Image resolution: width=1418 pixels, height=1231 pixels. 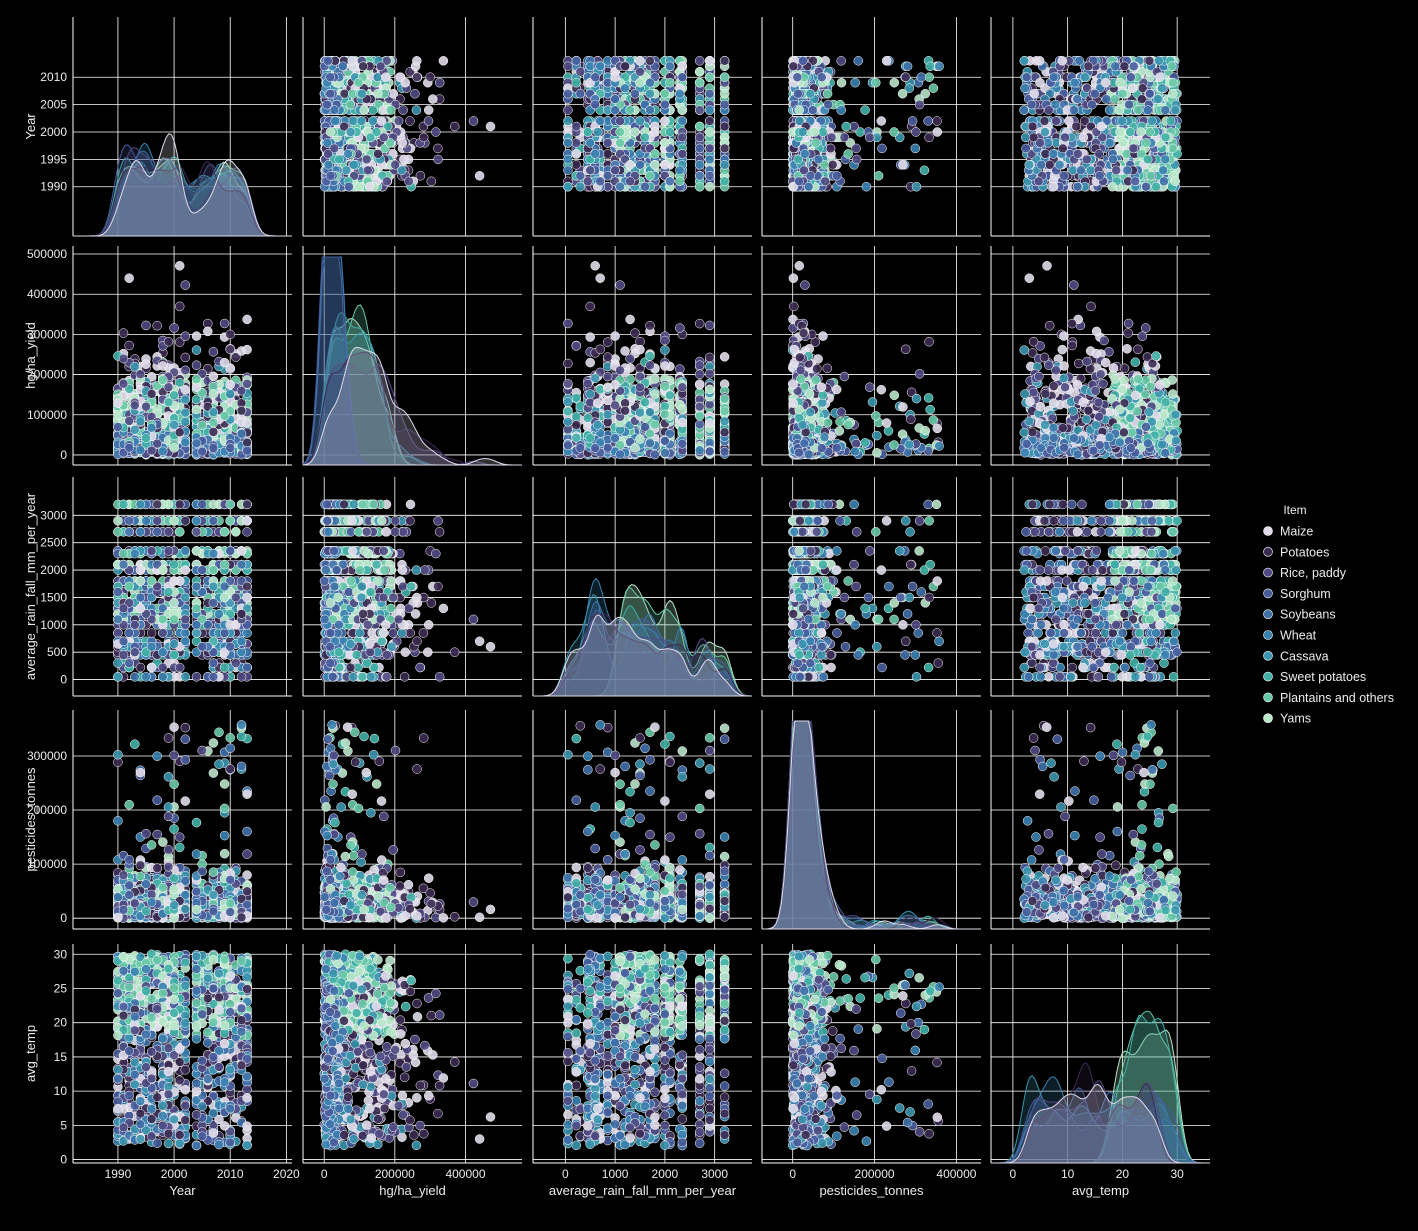 I want to click on panel-year-vs-hg-ha-yield, so click(x=412, y=126).